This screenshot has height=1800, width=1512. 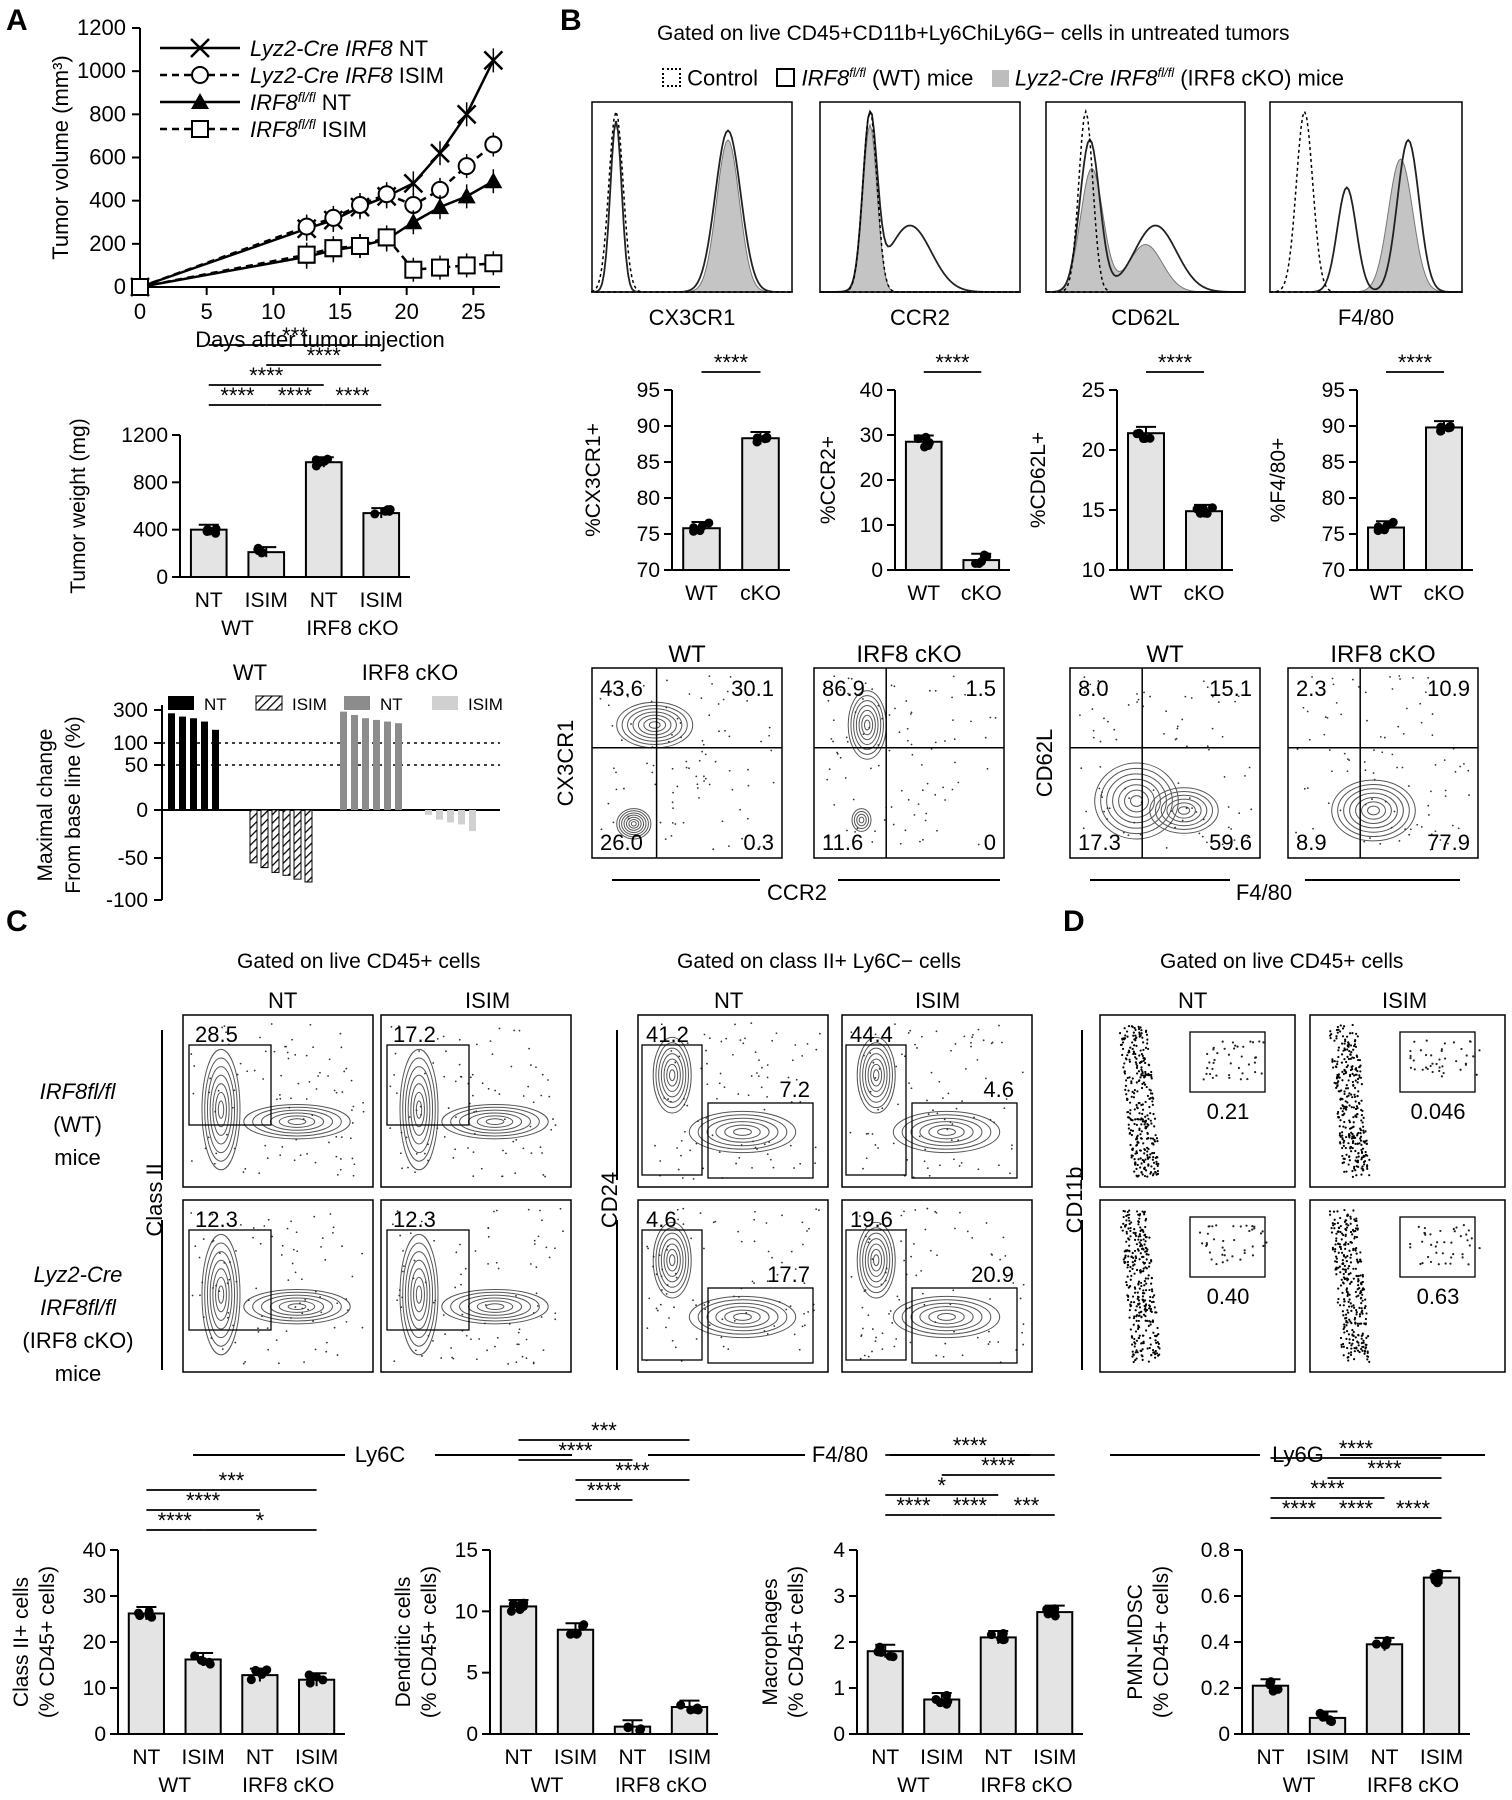 What do you see at coordinates (1145, 200) in the screenshot?
I see `b-hist-control` at bounding box center [1145, 200].